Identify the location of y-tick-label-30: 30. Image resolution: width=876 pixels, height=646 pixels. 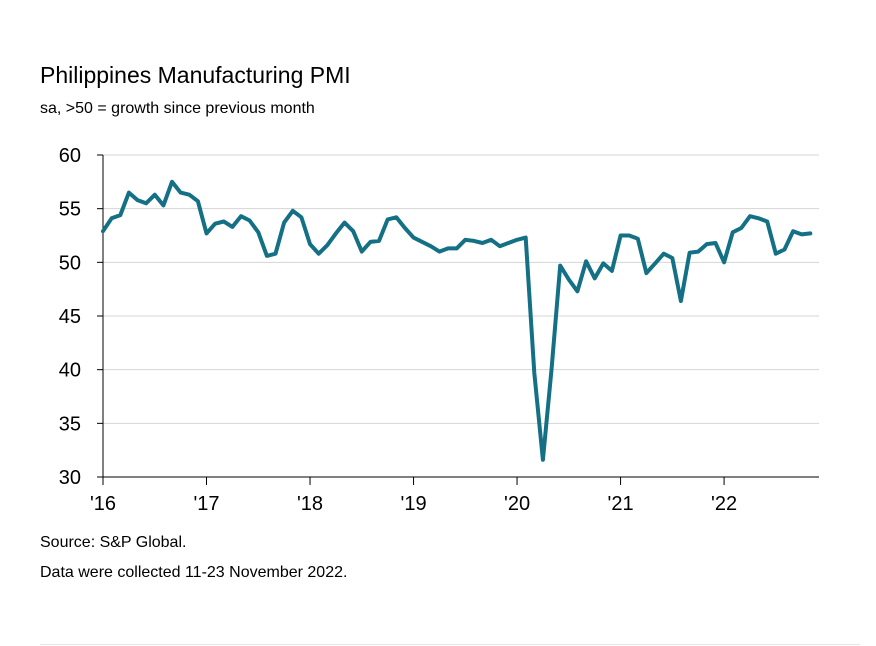
(70, 478).